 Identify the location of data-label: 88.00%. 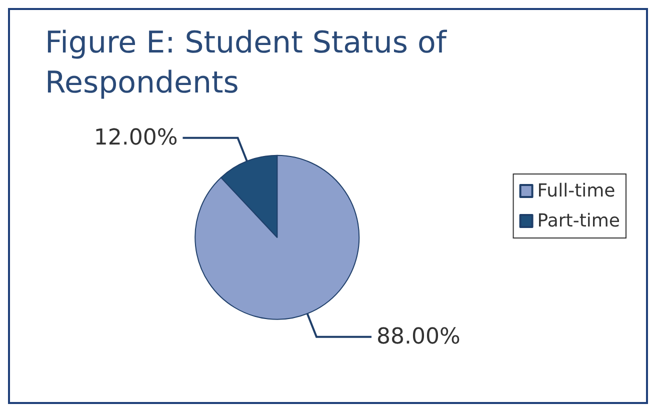
(418, 337).